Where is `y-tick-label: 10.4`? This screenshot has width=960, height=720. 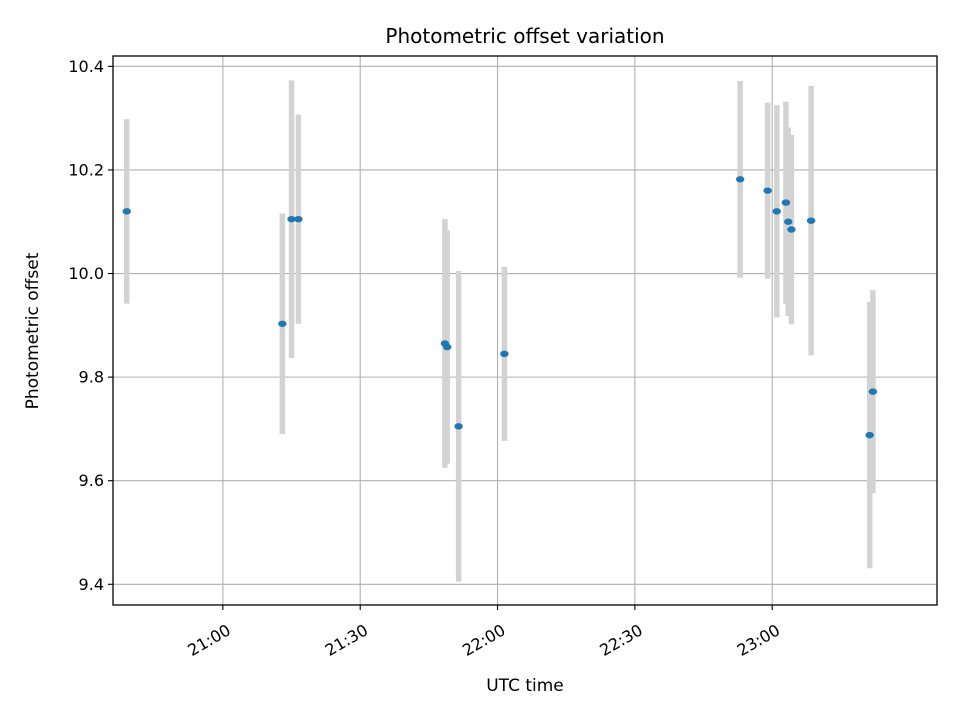 y-tick-label: 10.4 is located at coordinates (86, 66).